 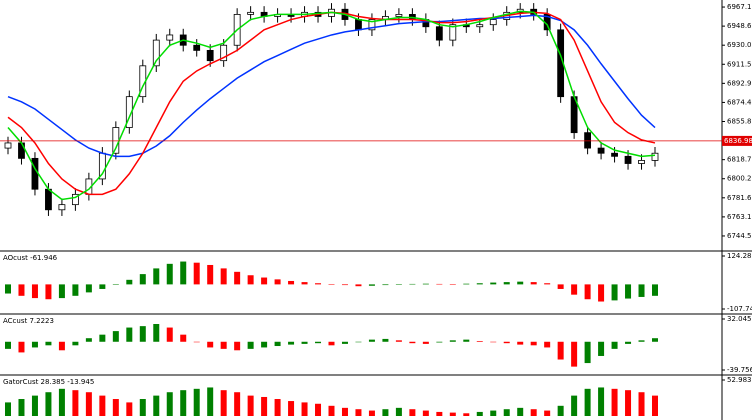 I want to click on y-tick-label: 32.0452, so click(x=739, y=319).